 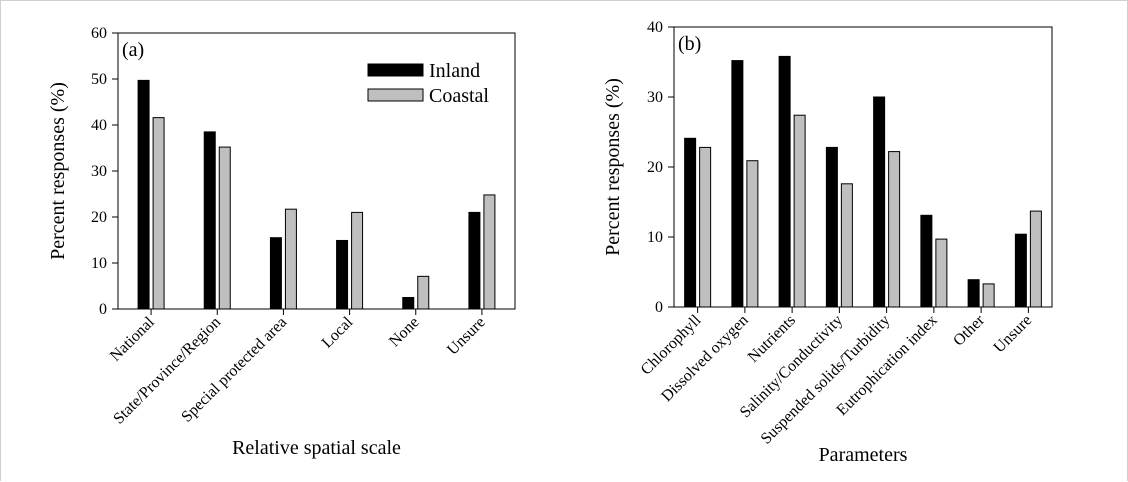 What do you see at coordinates (737, 184) in the screenshot?
I see `bar-inland-dissolved-oxygen` at bounding box center [737, 184].